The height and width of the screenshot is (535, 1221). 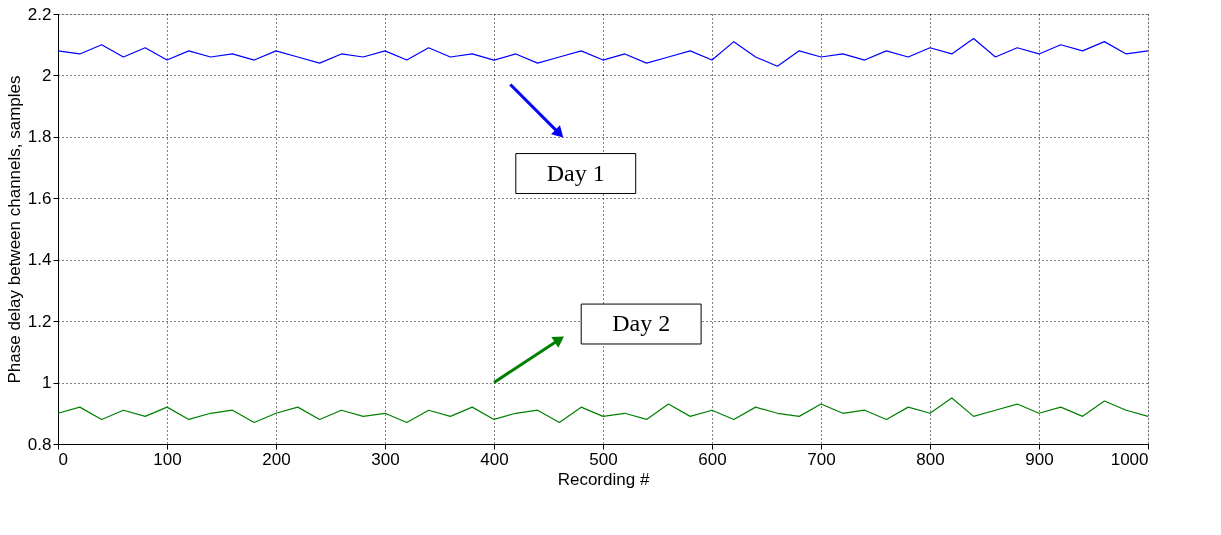 What do you see at coordinates (1129, 459) in the screenshot?
I see `x-tick-label: 1000` at bounding box center [1129, 459].